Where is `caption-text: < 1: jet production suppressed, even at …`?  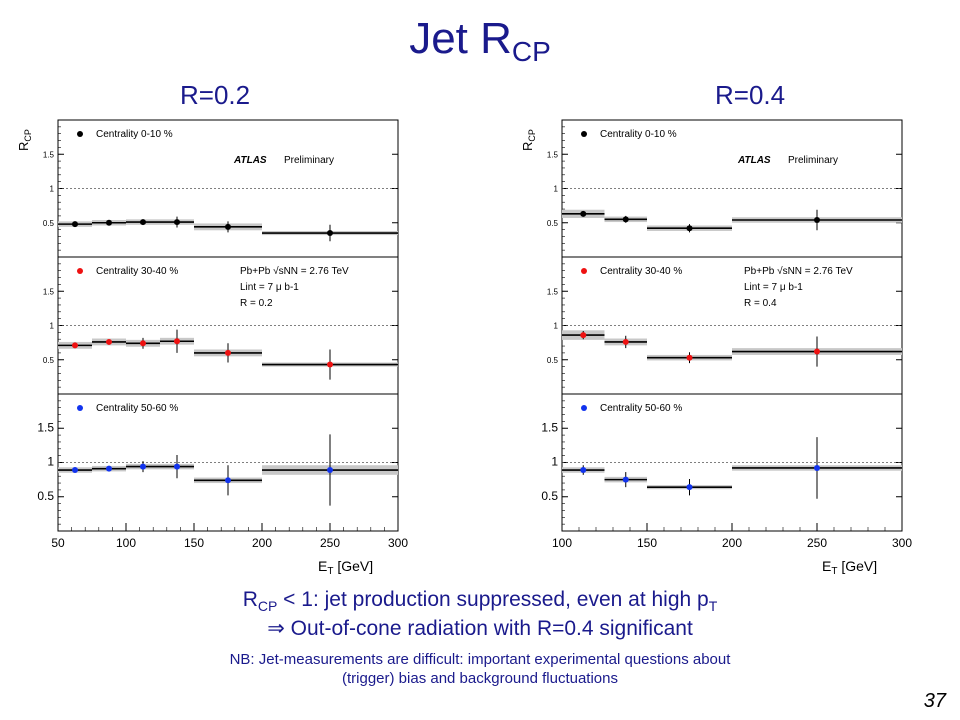
caption-text: < 1: jet production suppressed, even at … is located at coordinates (493, 599).